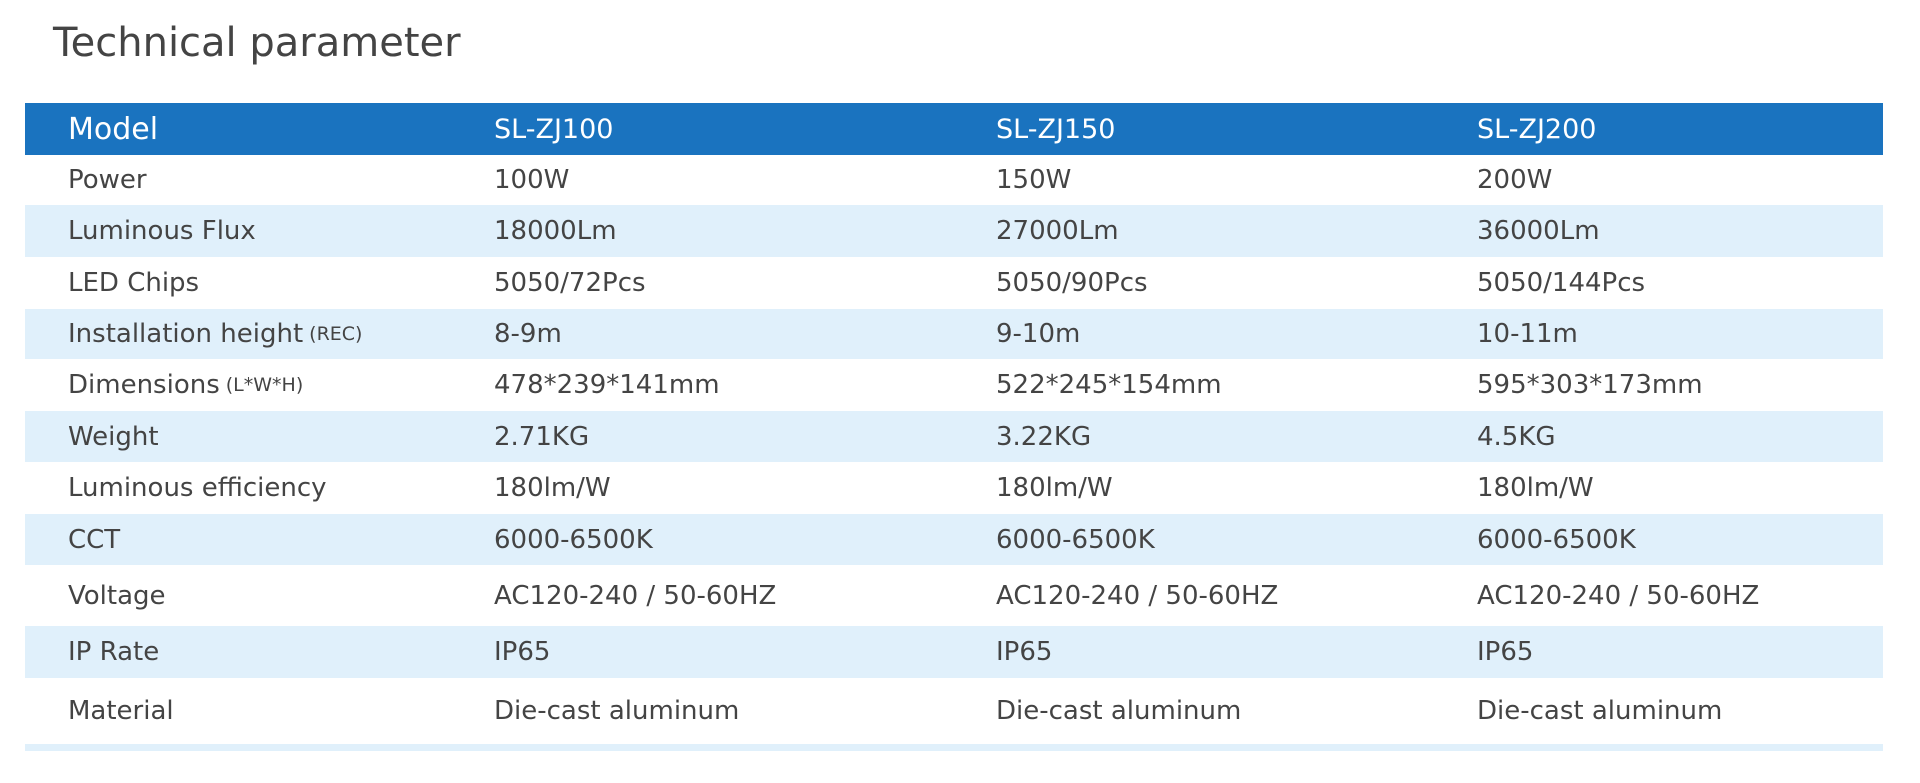 The image size is (1920, 783). What do you see at coordinates (954, 488) in the screenshot?
I see `table-row: Luminous efficiency 180lm/W 180lm/W 180lm/W` at bounding box center [954, 488].